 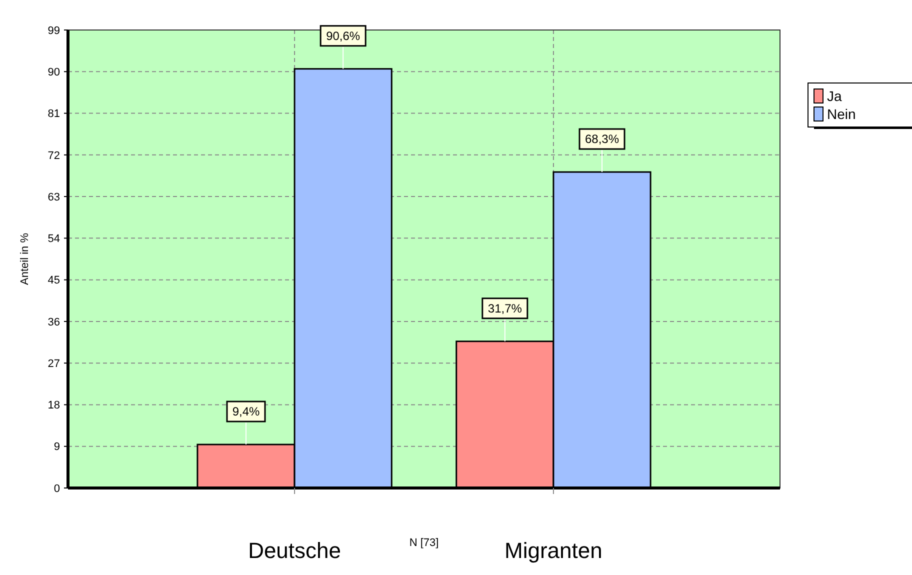 I want to click on data-label: 90,6%, so click(x=343, y=36).